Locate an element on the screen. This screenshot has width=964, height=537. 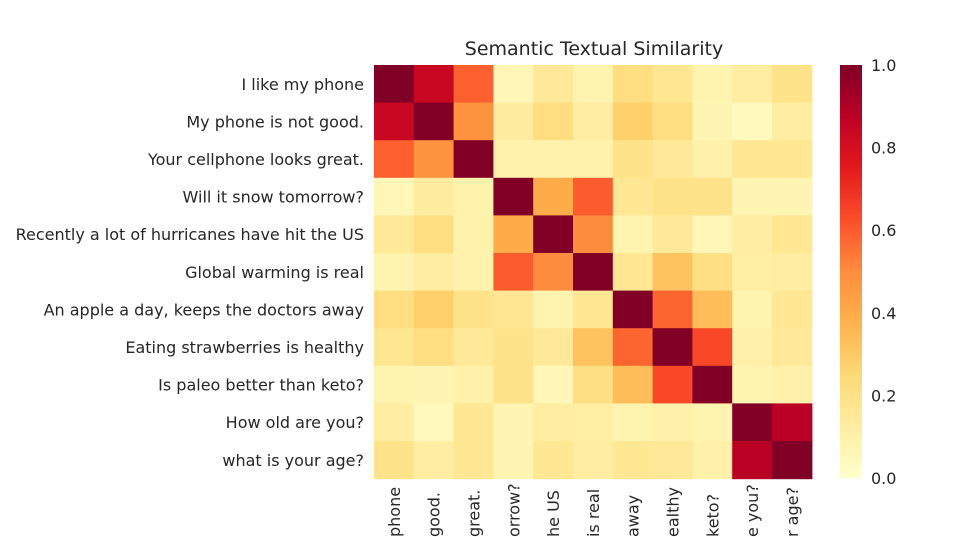
colorbar-tick-label: 0.2 is located at coordinates (883, 395).